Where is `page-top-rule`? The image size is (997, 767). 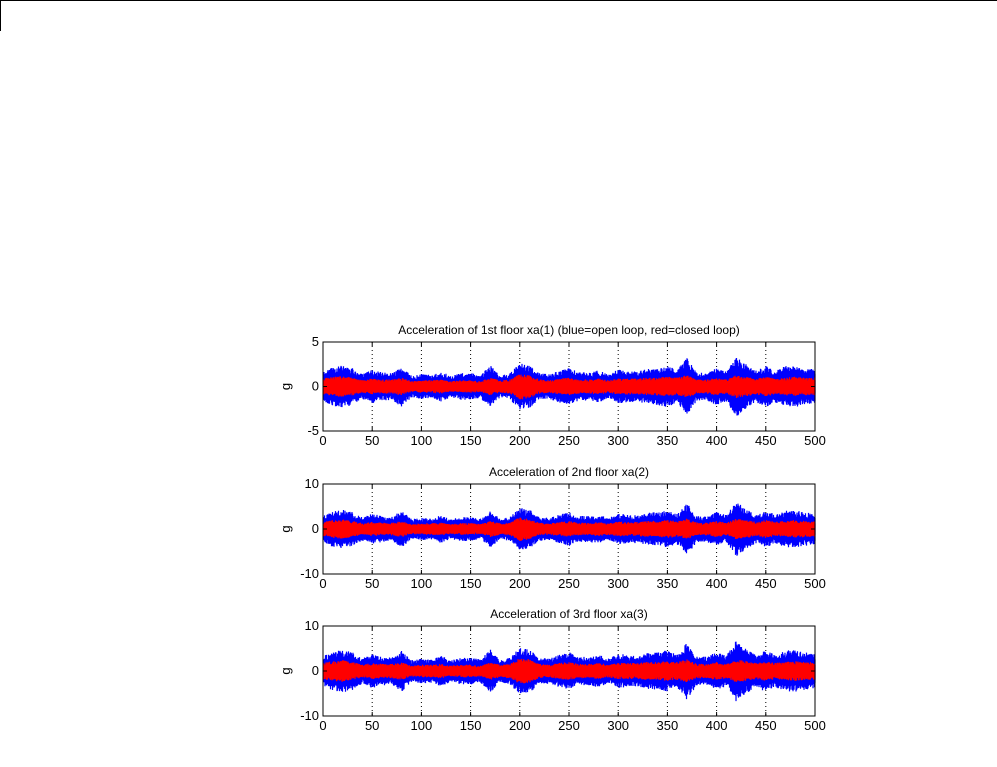 page-top-rule is located at coordinates (498, 0).